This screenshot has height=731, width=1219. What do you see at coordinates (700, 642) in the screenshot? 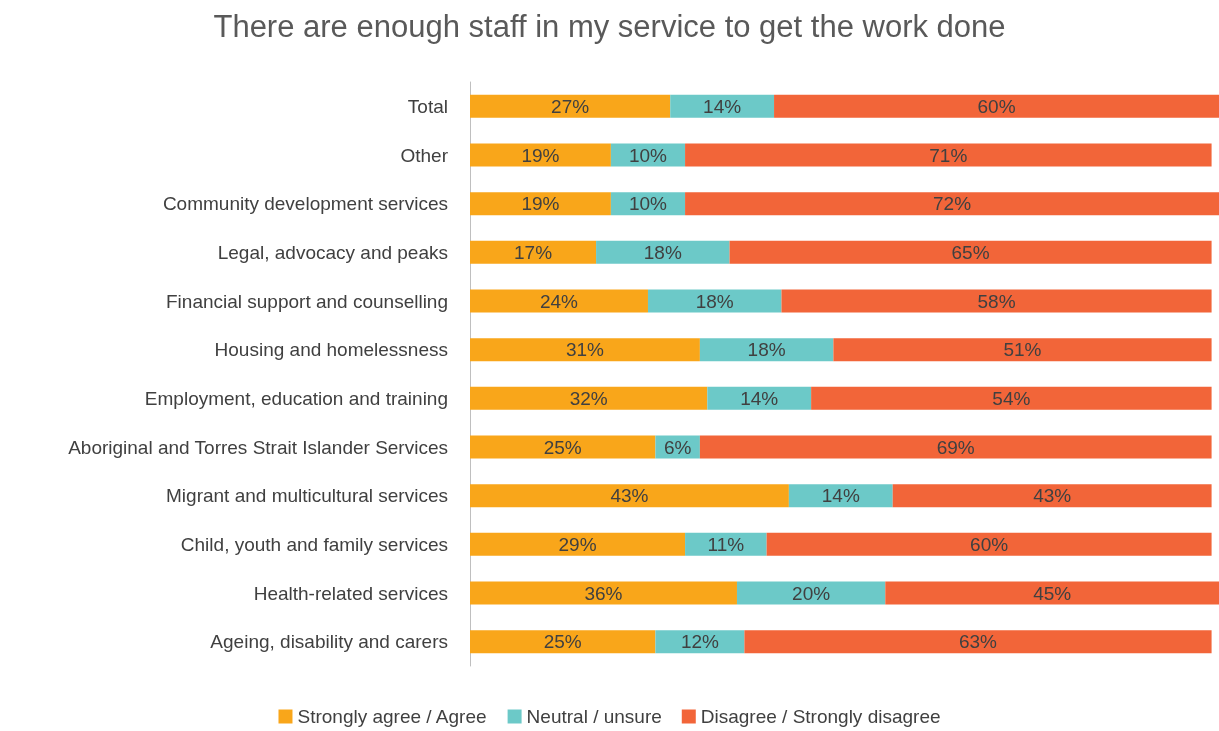
I see `data-label: 12%` at bounding box center [700, 642].